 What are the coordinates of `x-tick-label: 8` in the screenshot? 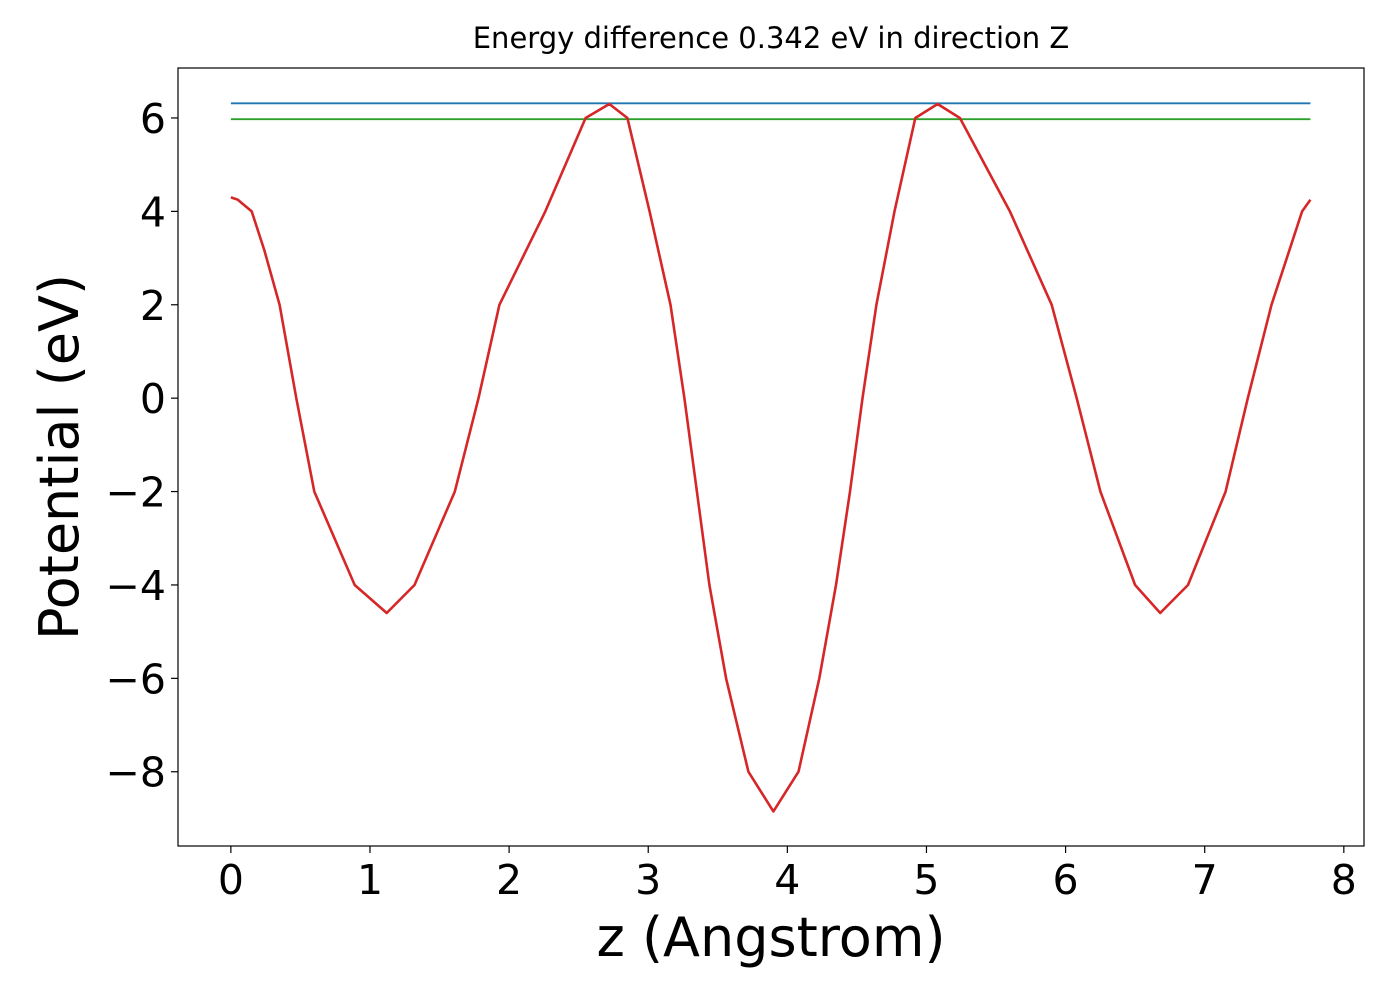 It's located at (1344, 880).